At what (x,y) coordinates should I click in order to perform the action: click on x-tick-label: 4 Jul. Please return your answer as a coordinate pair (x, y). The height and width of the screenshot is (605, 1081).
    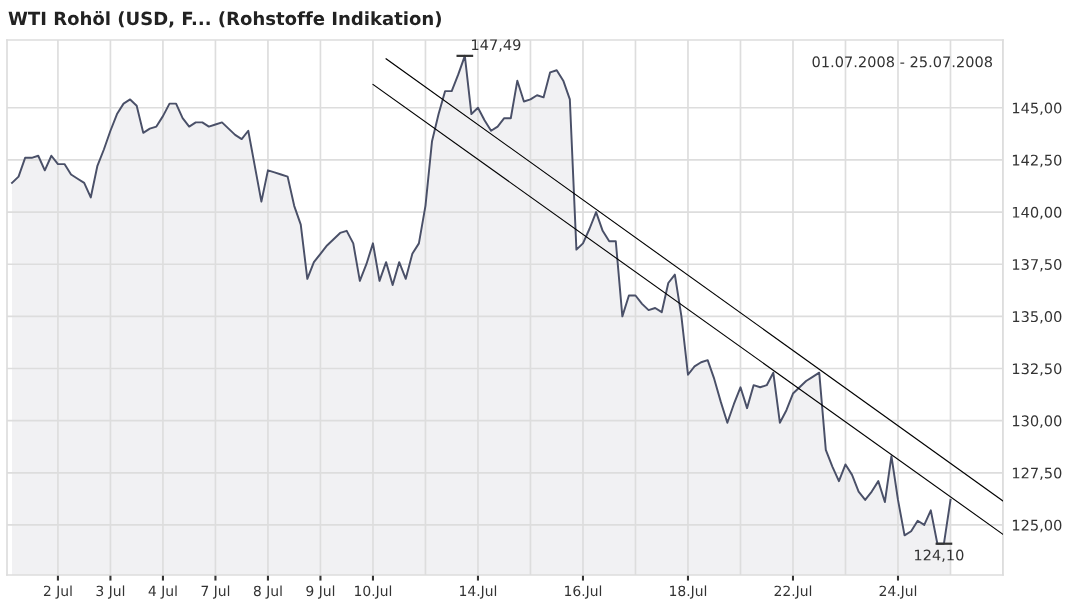
    Looking at the image, I should click on (162, 592).